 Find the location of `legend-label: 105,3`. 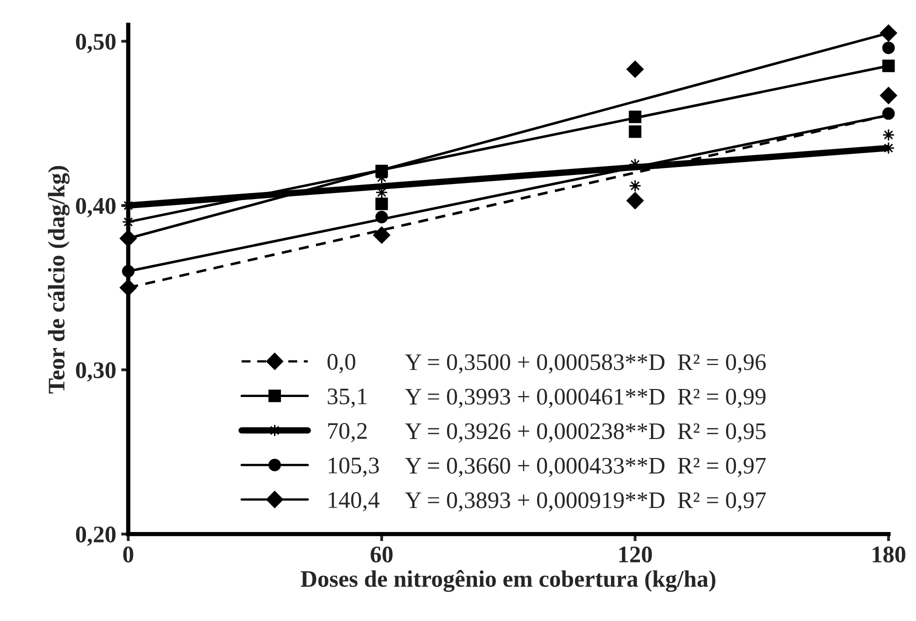

legend-label: 105,3 is located at coordinates (353, 467).